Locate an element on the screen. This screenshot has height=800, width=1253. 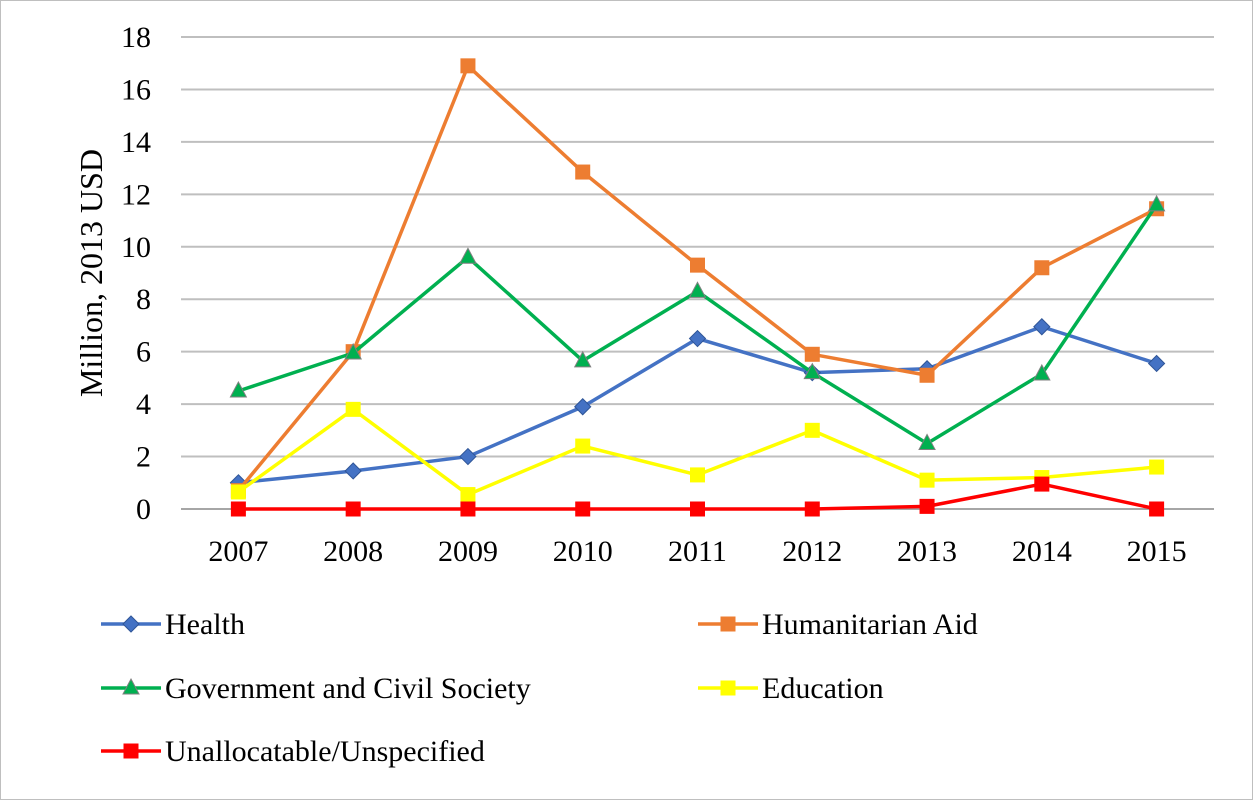
x-tick-label: 2011 is located at coordinates (697, 551).